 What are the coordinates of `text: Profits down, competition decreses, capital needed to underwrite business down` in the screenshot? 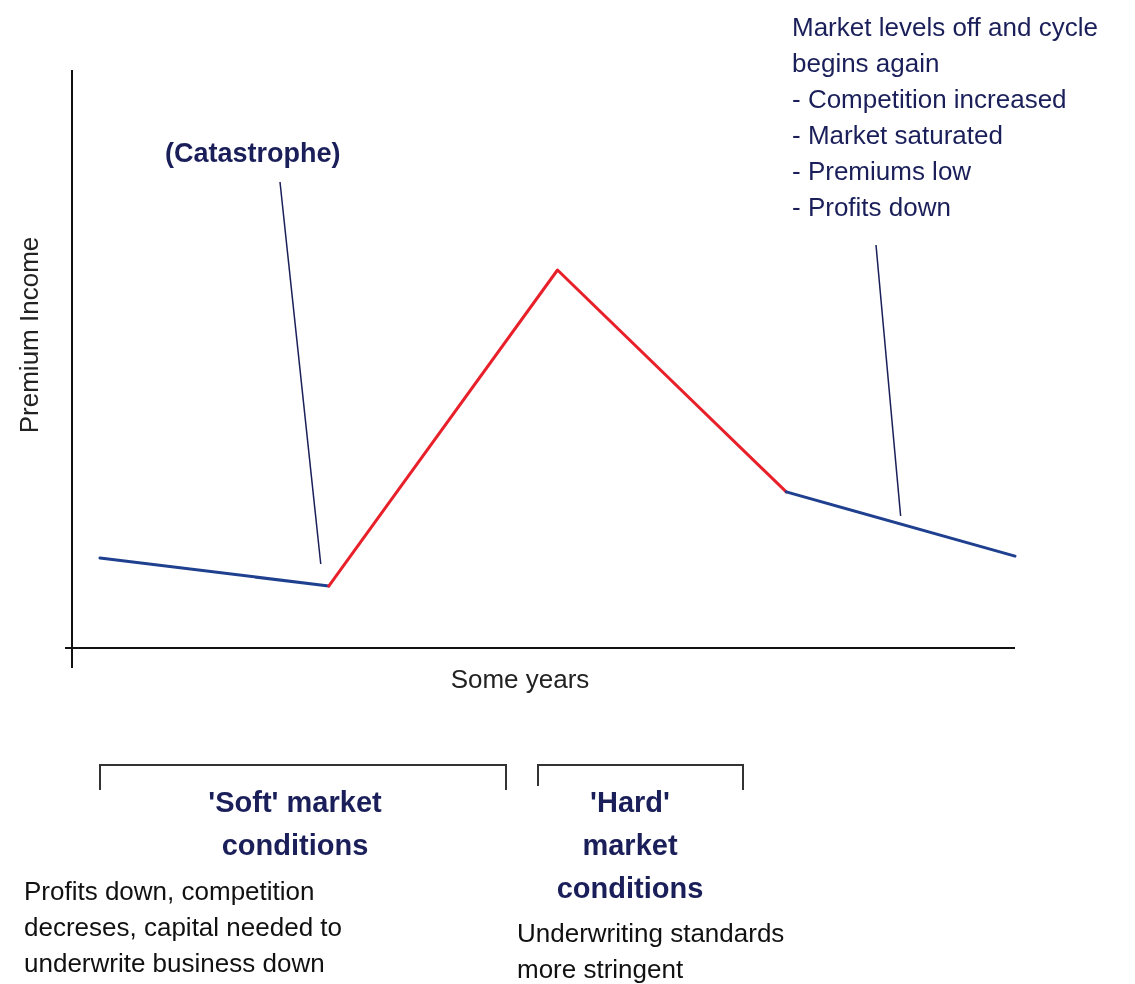 It's located at (183, 927).